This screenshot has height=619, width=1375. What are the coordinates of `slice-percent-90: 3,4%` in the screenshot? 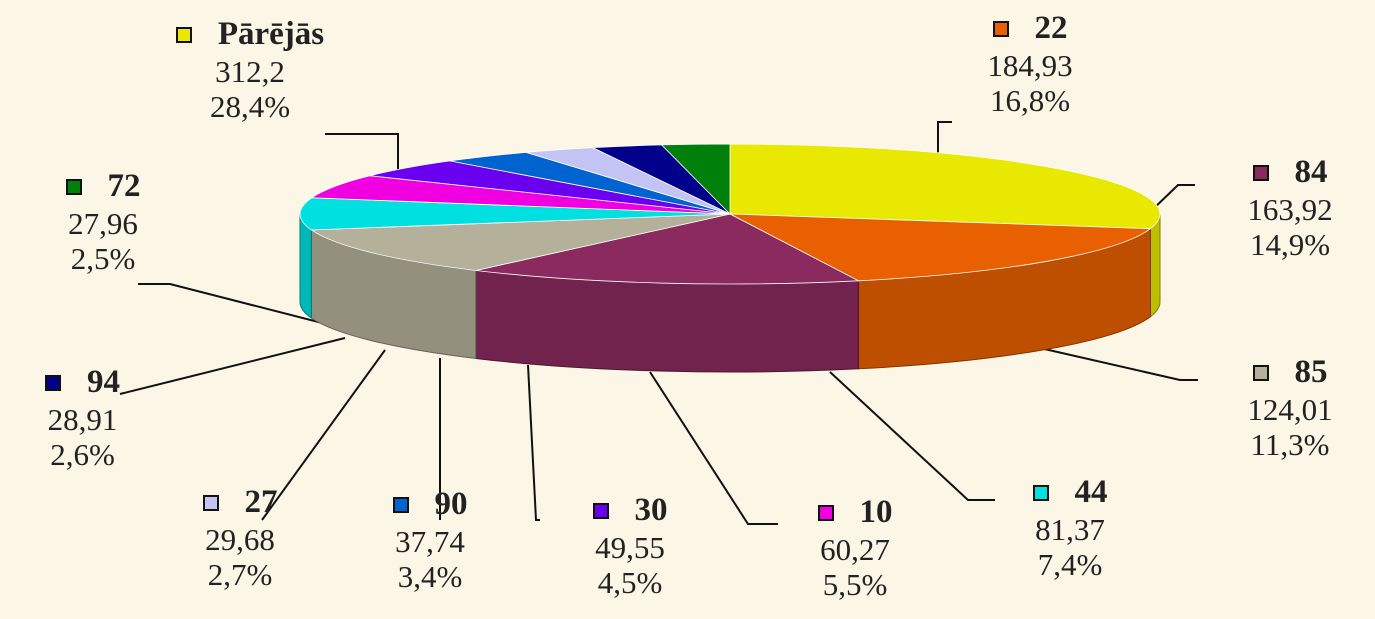 It's located at (430, 576).